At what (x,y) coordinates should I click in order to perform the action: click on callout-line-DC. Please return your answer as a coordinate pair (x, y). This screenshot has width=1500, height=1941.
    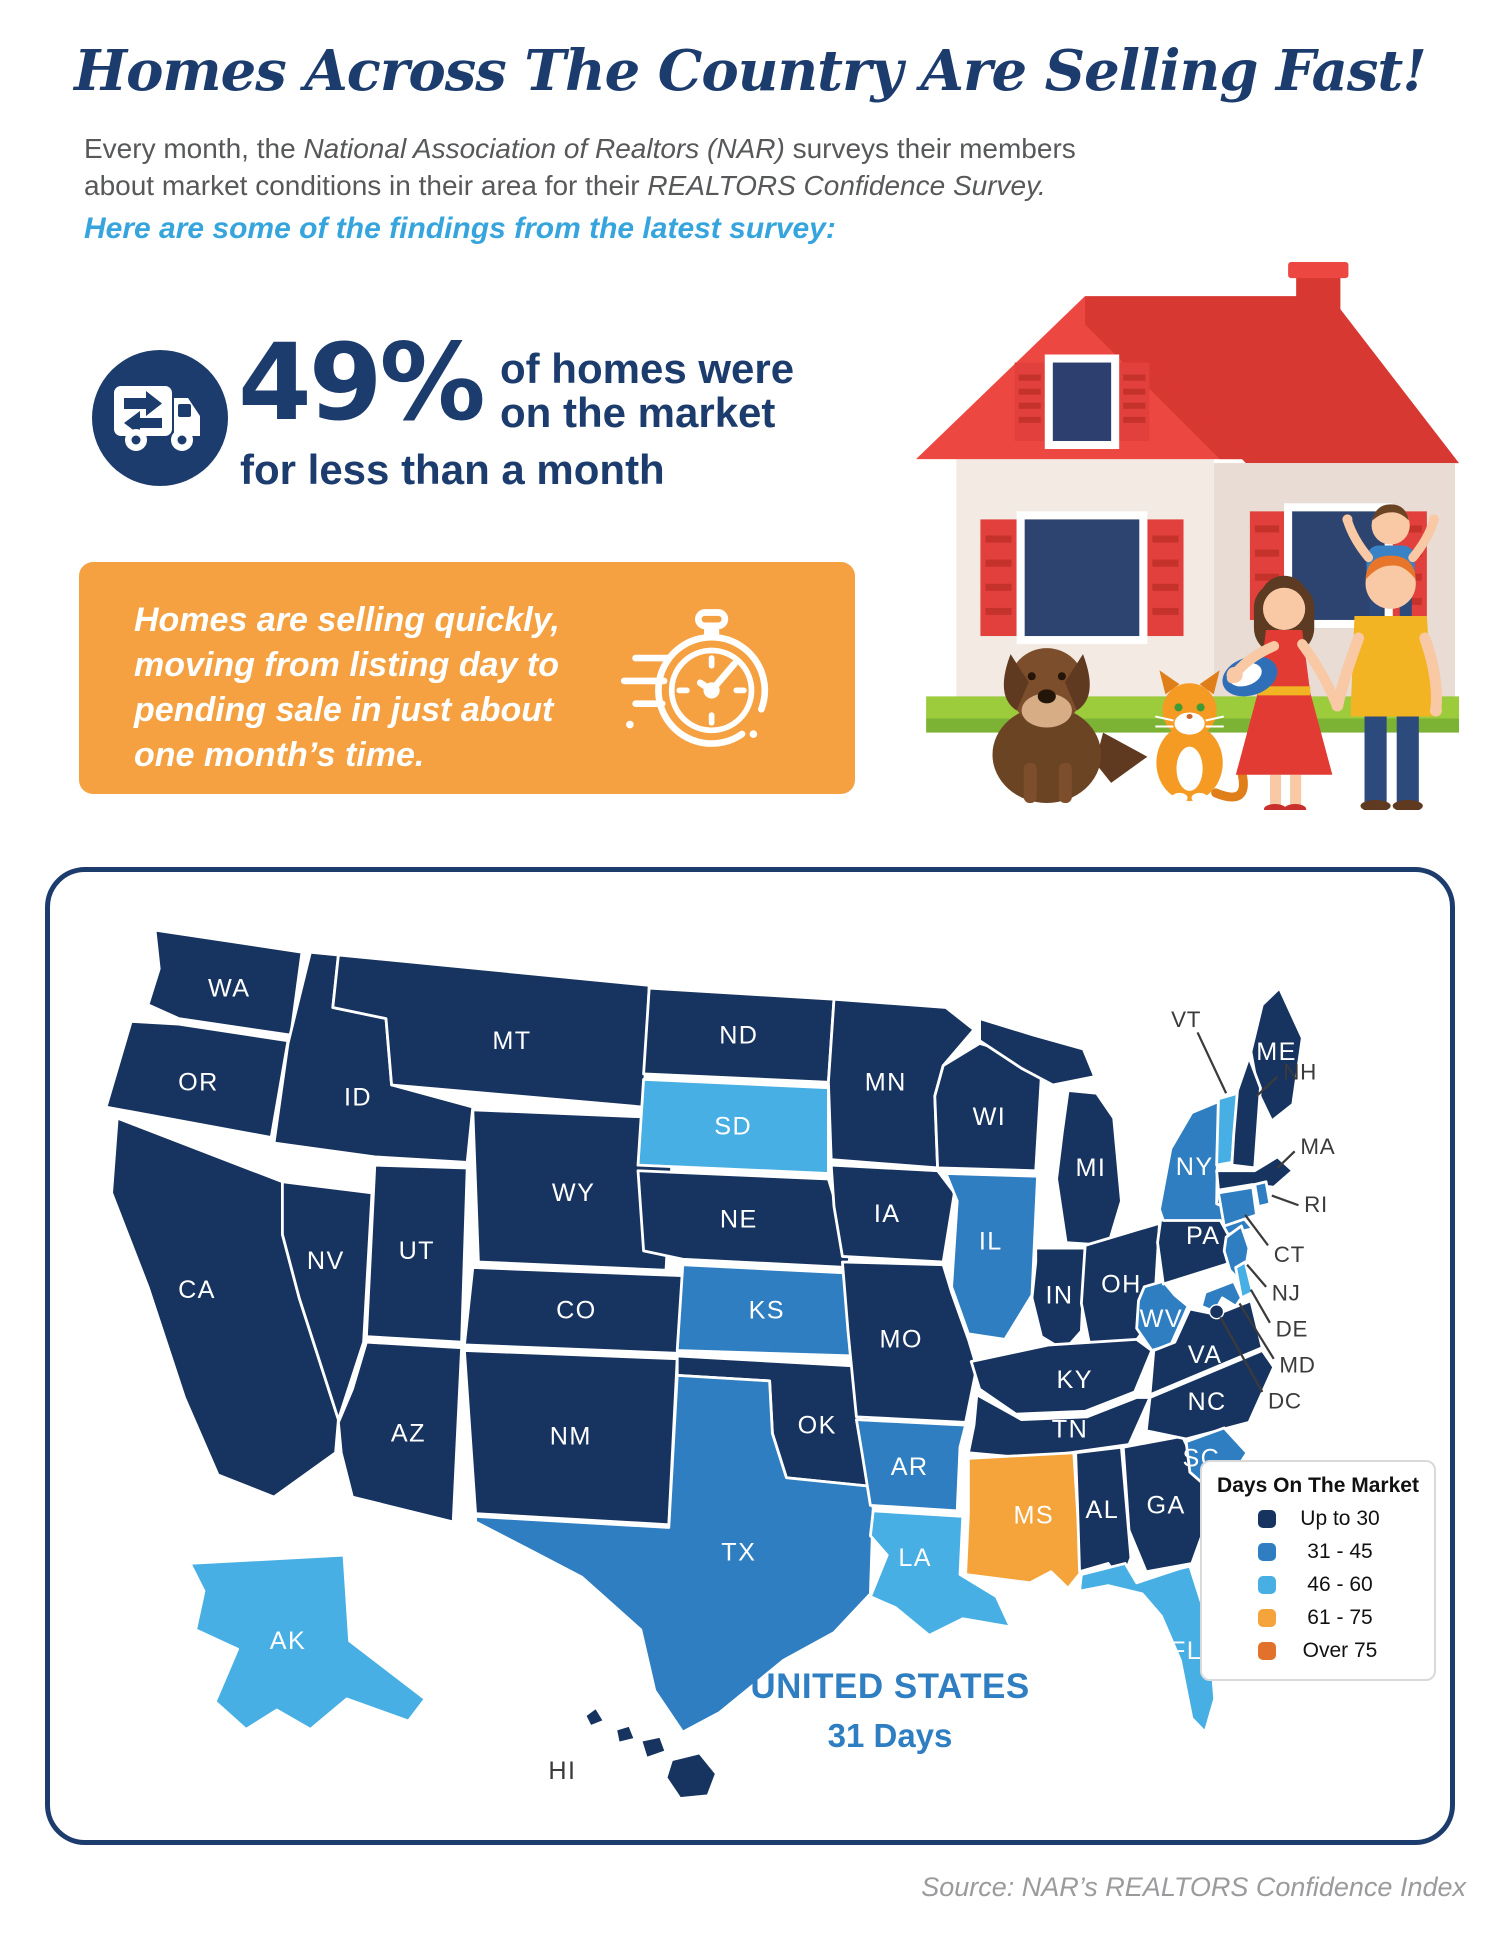
    Looking at the image, I should click on (1241, 1354).